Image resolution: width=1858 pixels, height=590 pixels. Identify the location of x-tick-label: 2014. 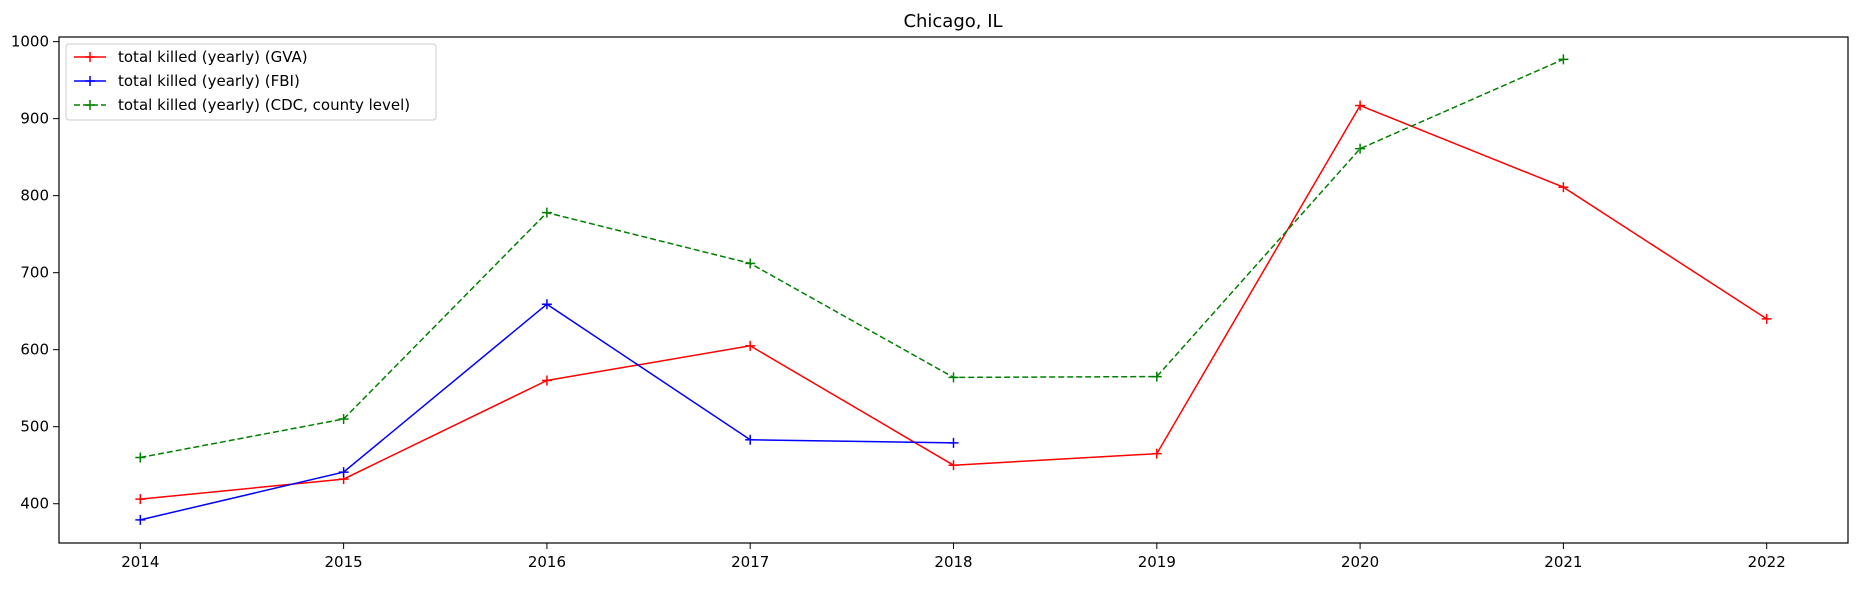
(140, 562).